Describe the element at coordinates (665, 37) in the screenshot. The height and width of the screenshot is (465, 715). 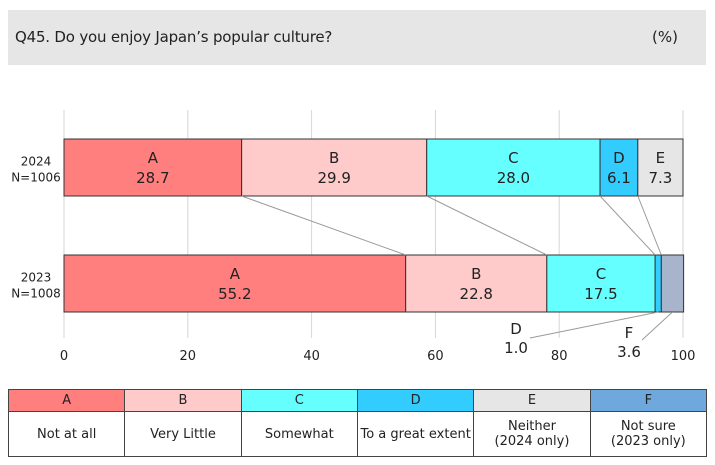
I see `unit-label: (%)` at that location.